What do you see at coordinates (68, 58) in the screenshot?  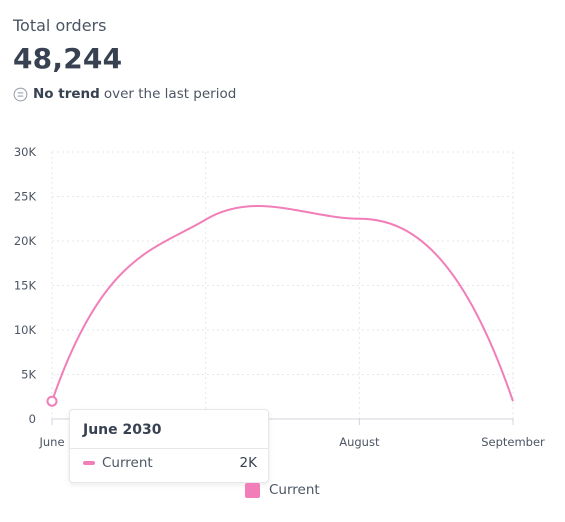 I see `total-orders-value: 48,244` at bounding box center [68, 58].